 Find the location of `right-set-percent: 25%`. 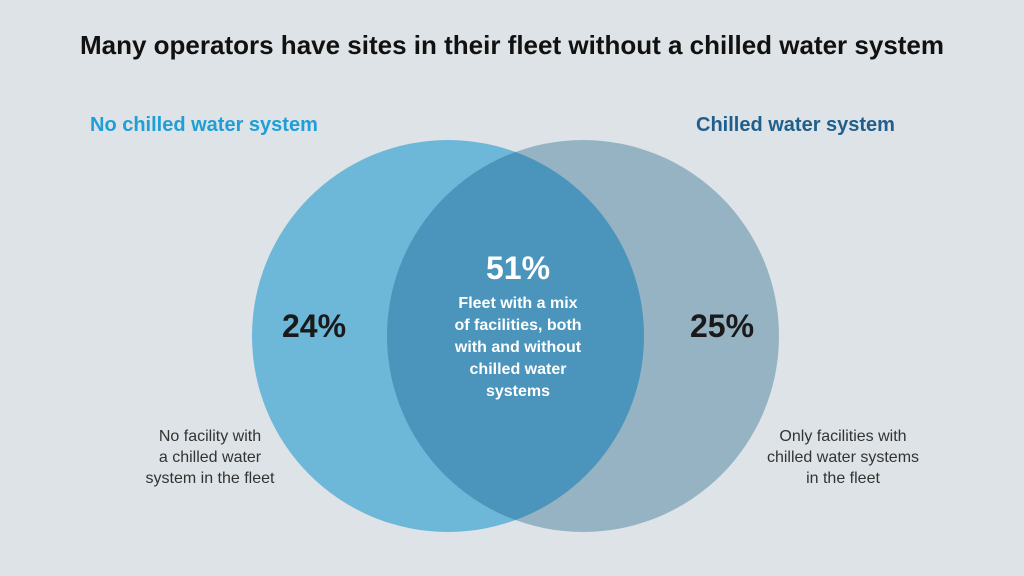

right-set-percent: 25% is located at coordinates (722, 326).